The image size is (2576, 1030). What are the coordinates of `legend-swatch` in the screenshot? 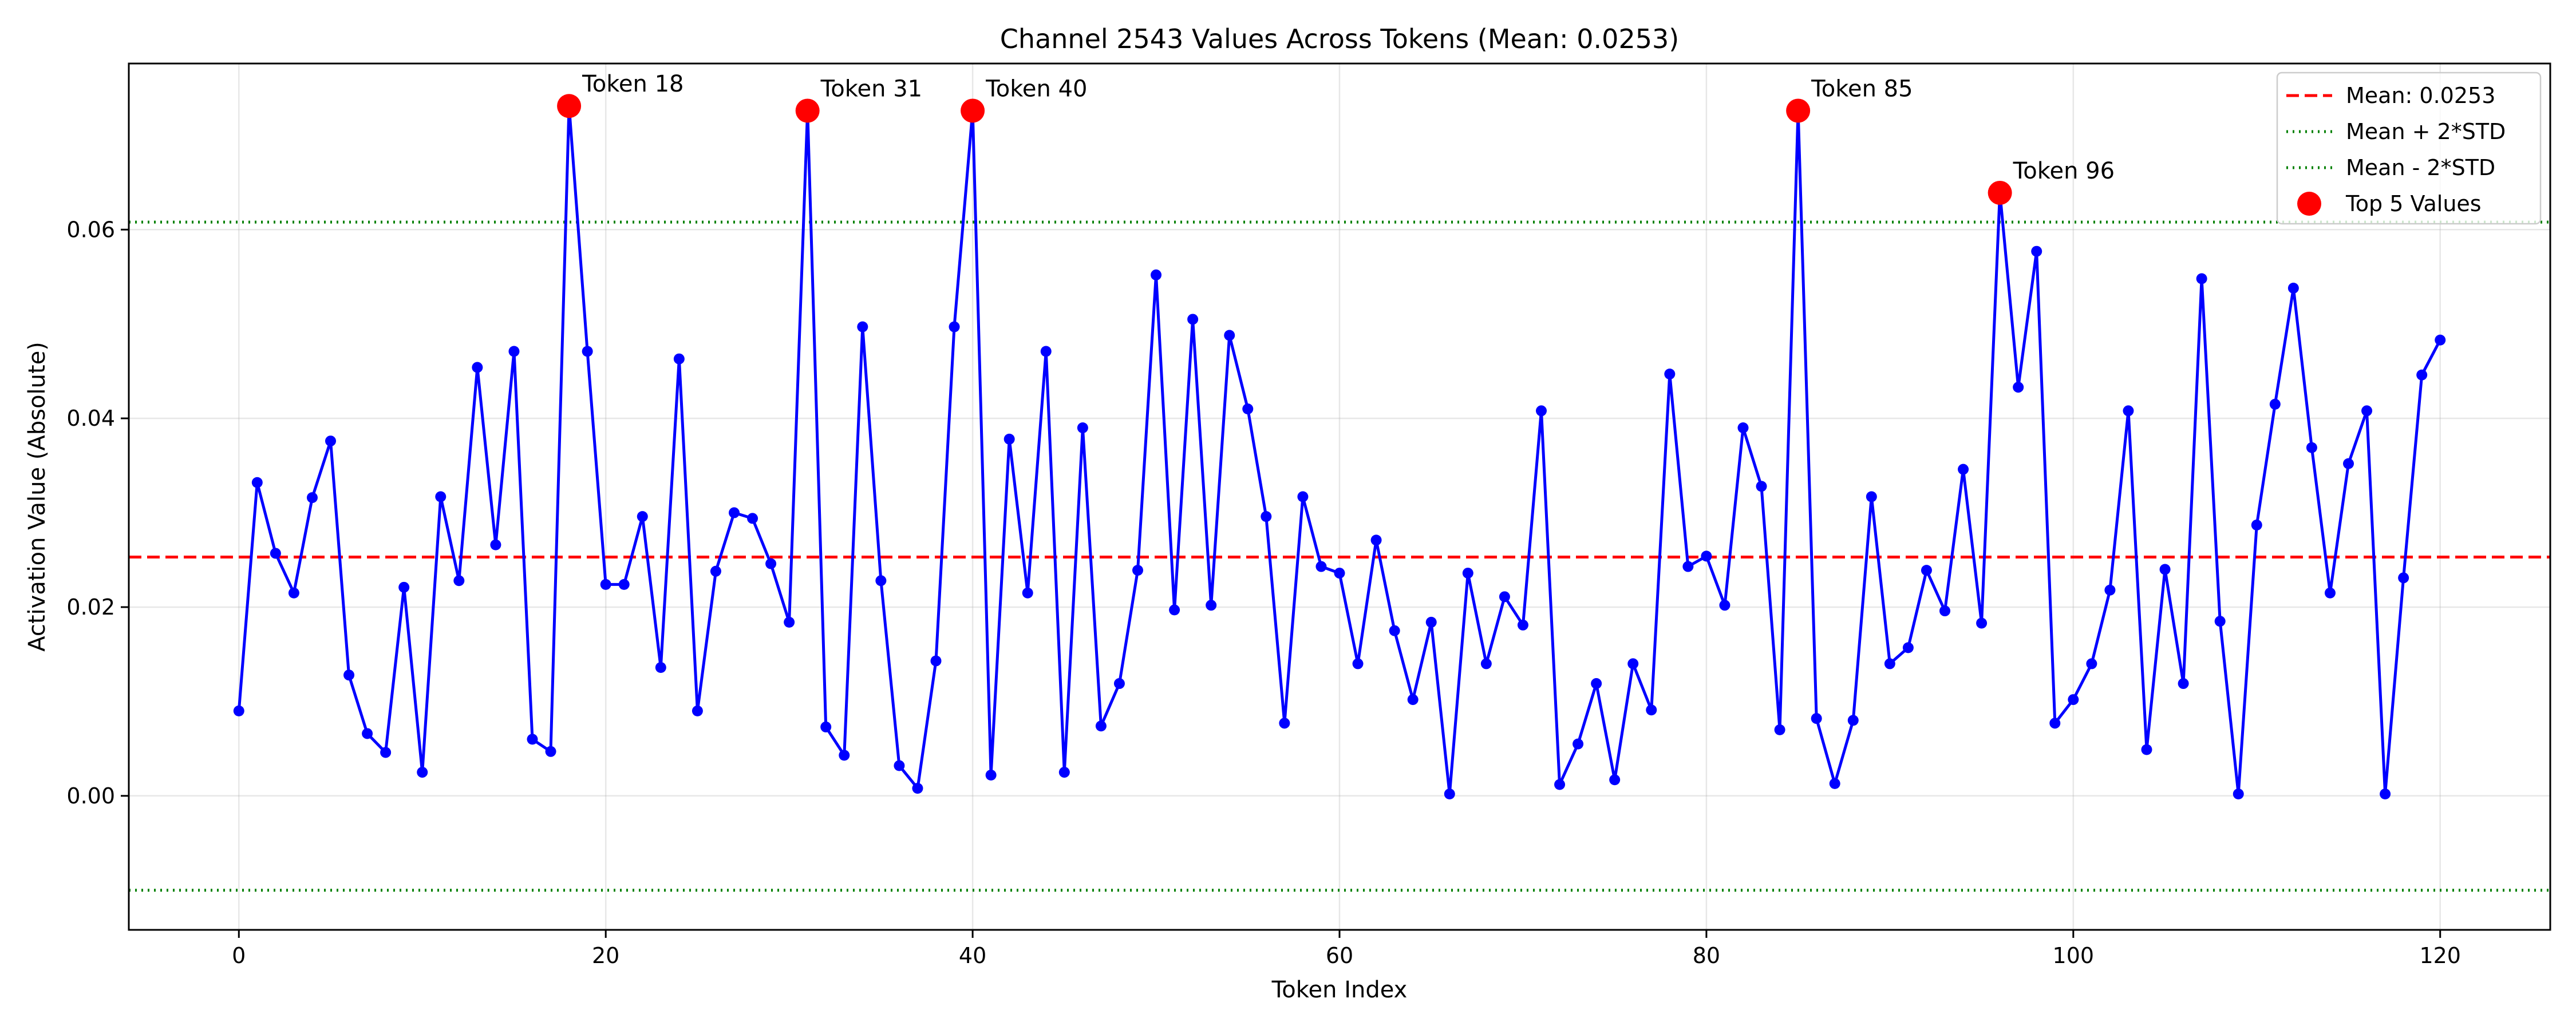 It's located at (2309, 204).